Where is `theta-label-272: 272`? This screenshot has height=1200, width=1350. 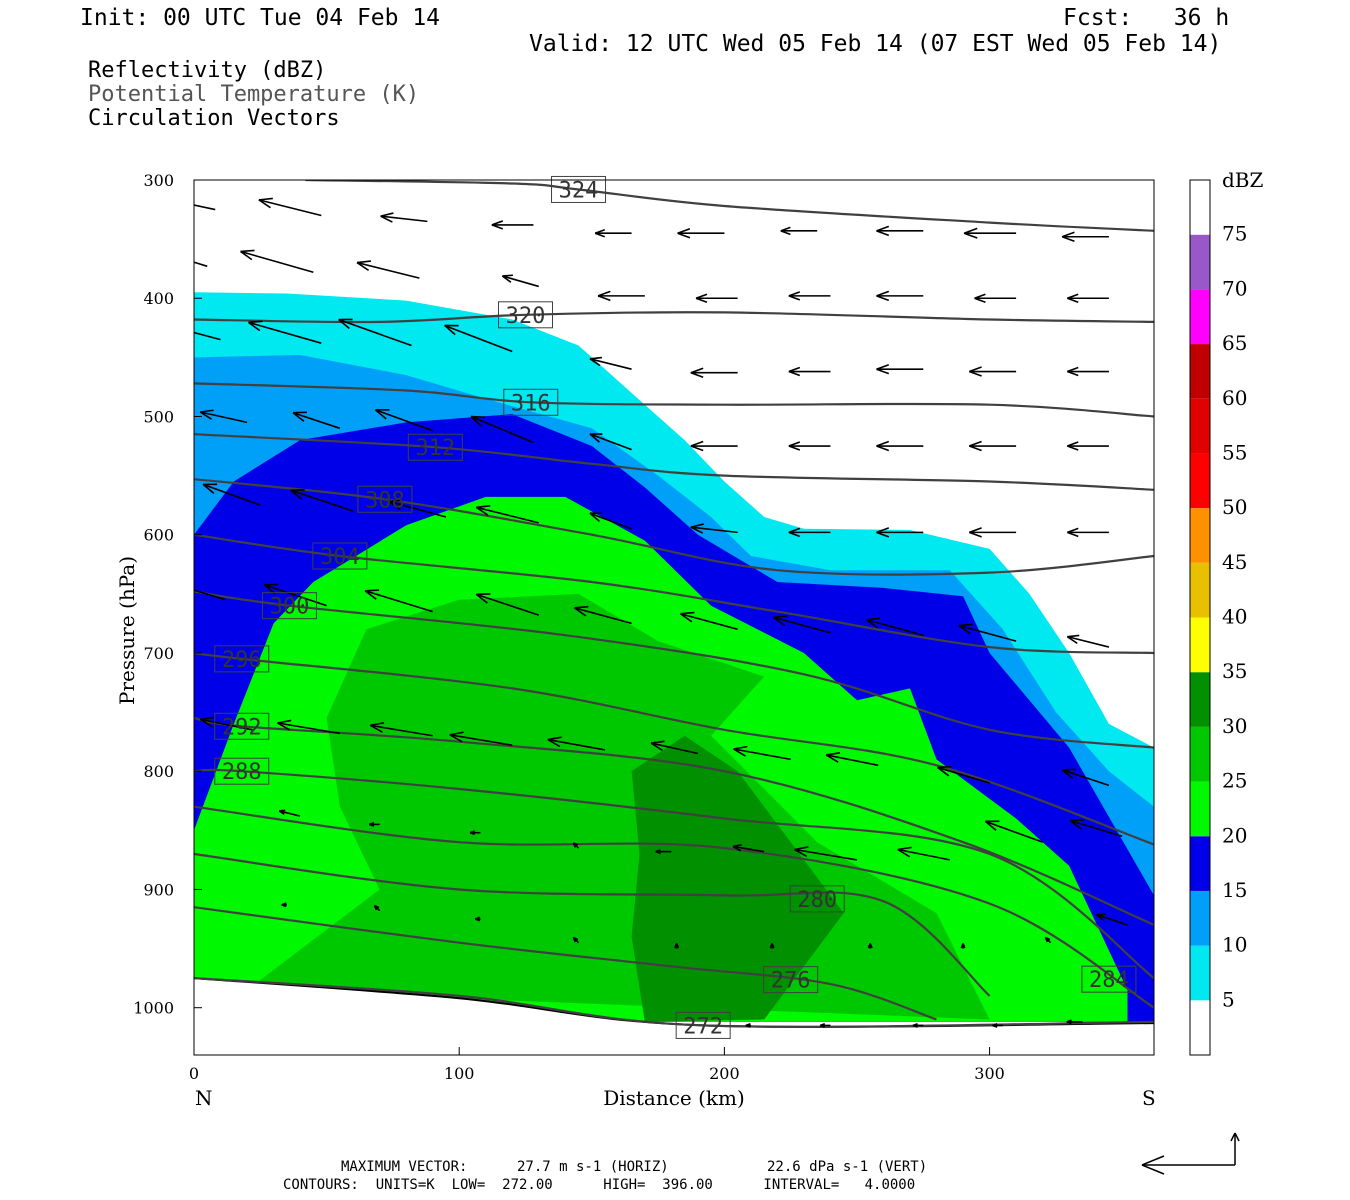 theta-label-272: 272 is located at coordinates (703, 1025).